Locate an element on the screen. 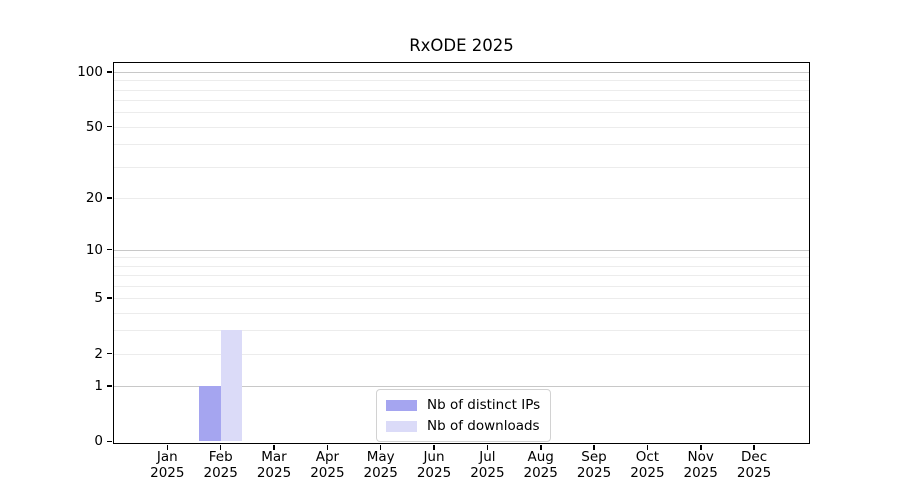 The width and height of the screenshot is (900, 500). x-tick-label-month: Dec is located at coordinates (754, 457).